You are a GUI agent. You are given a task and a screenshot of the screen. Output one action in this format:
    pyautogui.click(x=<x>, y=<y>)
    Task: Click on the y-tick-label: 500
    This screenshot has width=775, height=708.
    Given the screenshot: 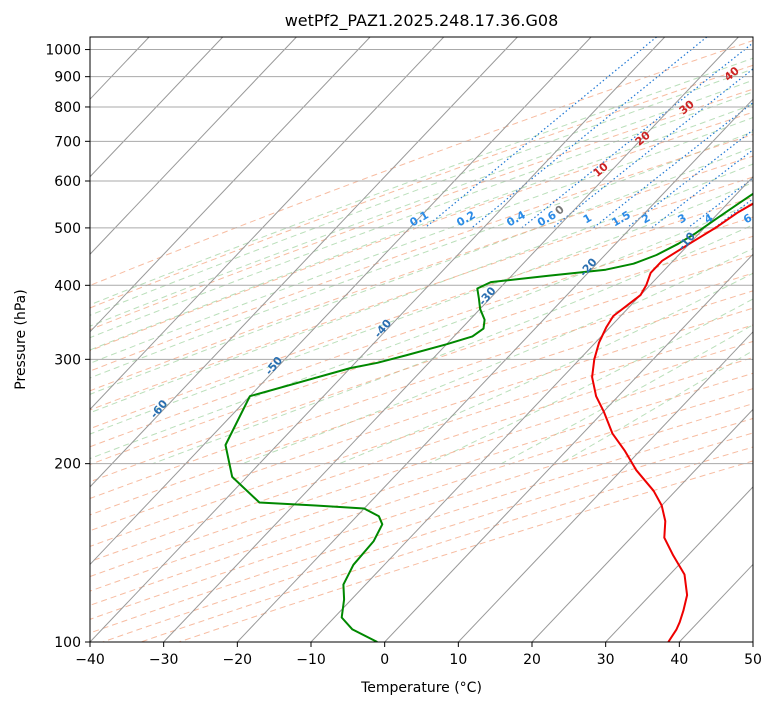 What is the action you would take?
    pyautogui.click(x=67, y=229)
    